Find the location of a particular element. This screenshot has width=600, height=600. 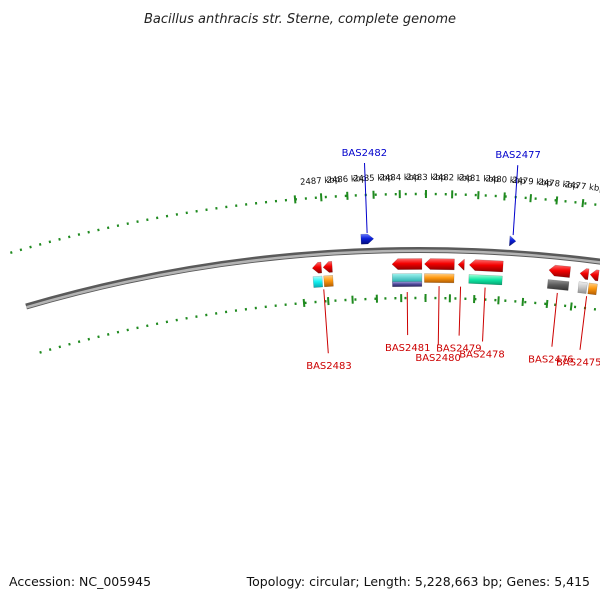

bas2477-label: BAS2477 is located at coordinates (518, 155).